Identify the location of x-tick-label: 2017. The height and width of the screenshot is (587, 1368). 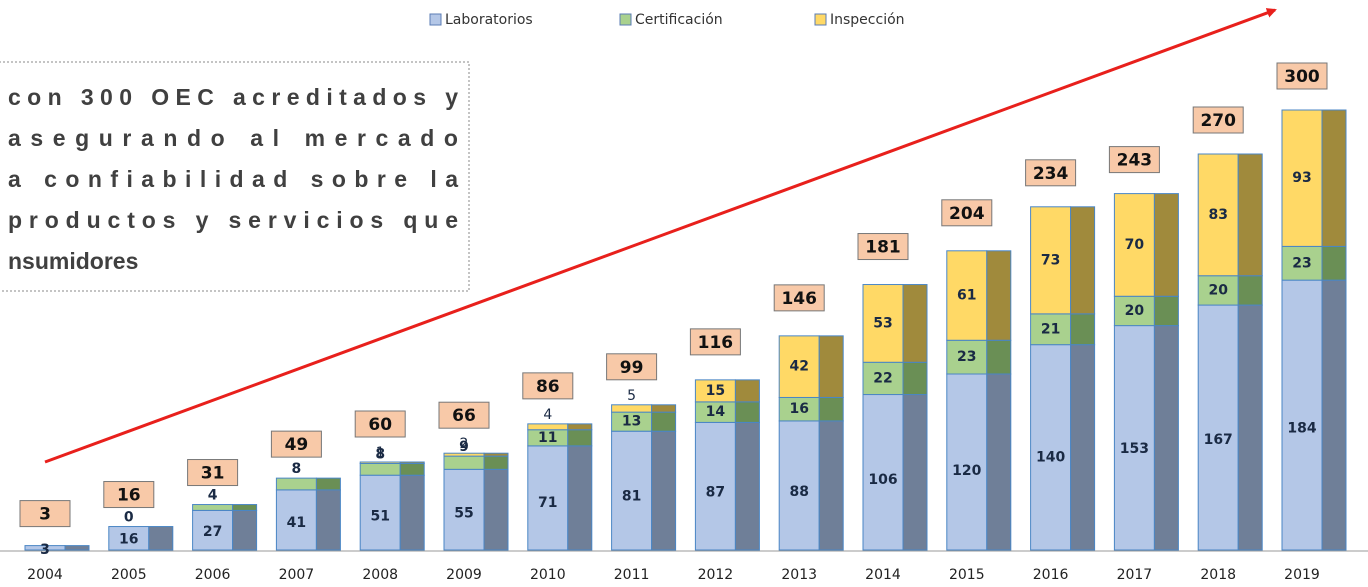
(1135, 575).